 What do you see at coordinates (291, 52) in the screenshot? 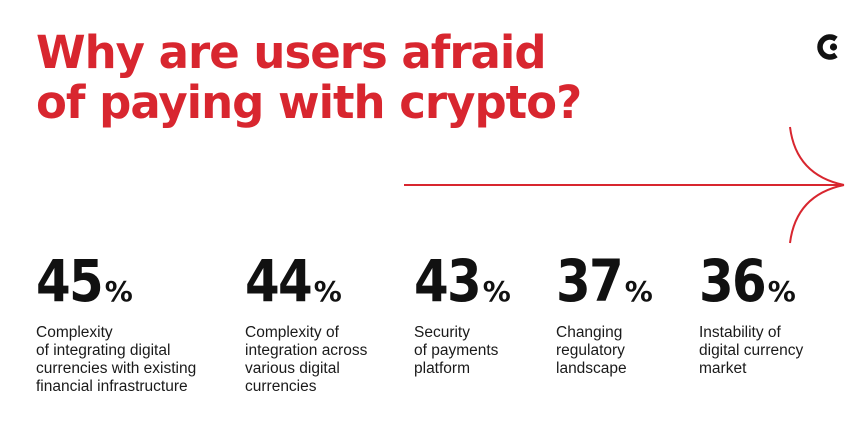
I see `title-line-1: Why are users afraid` at bounding box center [291, 52].